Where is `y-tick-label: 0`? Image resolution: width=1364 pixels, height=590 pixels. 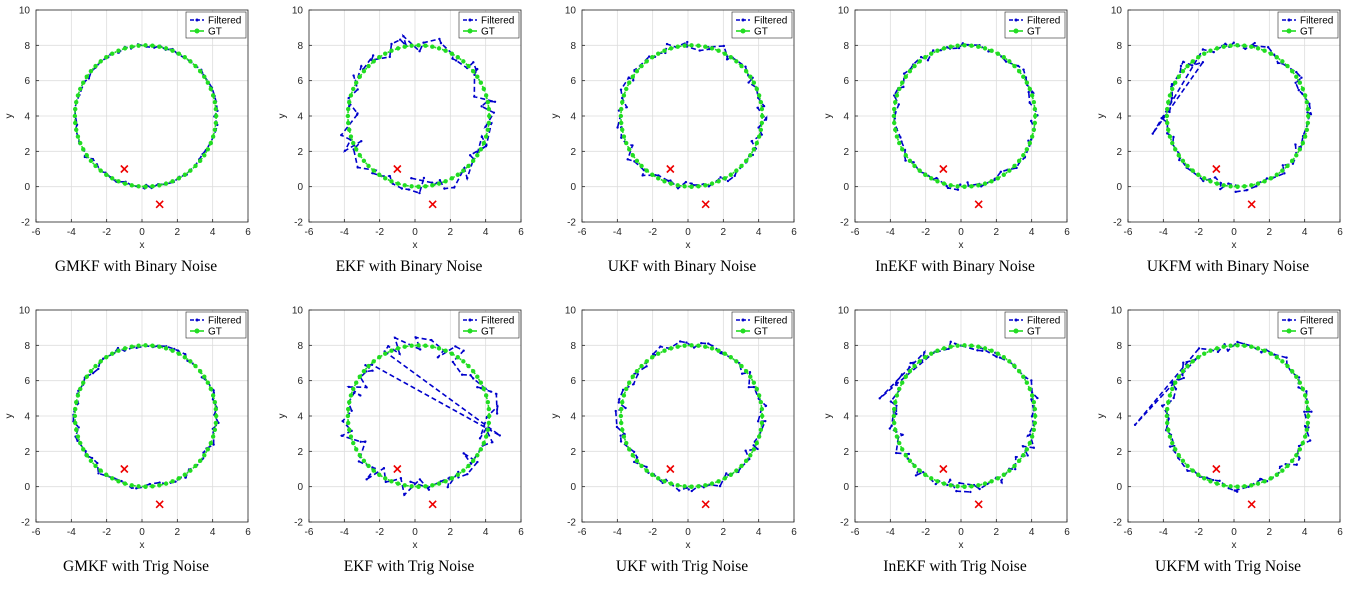 y-tick-label: 0 is located at coordinates (846, 487).